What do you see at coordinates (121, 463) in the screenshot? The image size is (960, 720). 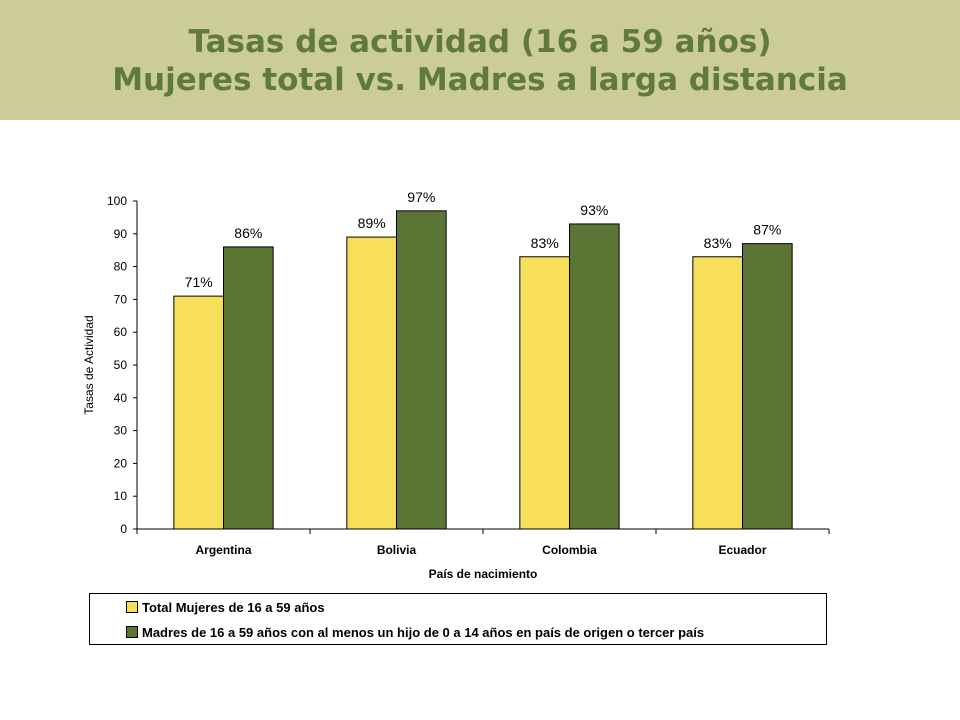 I see `y-tick-label: 20` at bounding box center [121, 463].